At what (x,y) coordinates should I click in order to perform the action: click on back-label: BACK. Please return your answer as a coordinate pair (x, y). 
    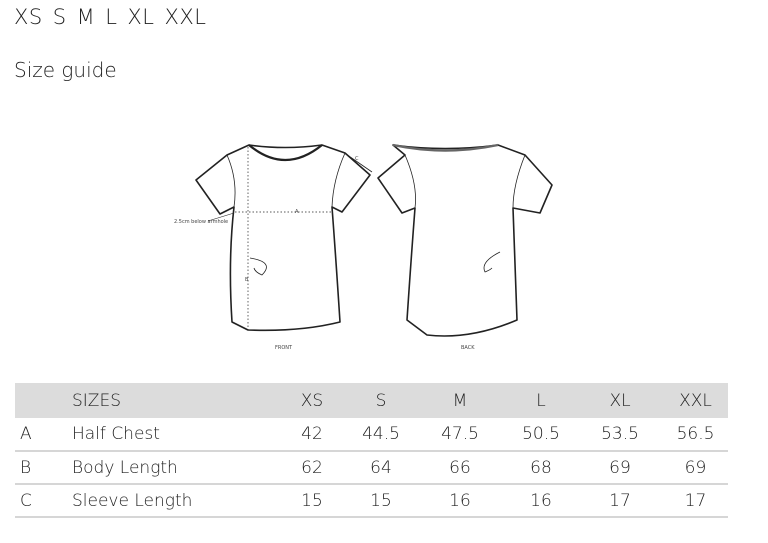
    Looking at the image, I should click on (468, 348).